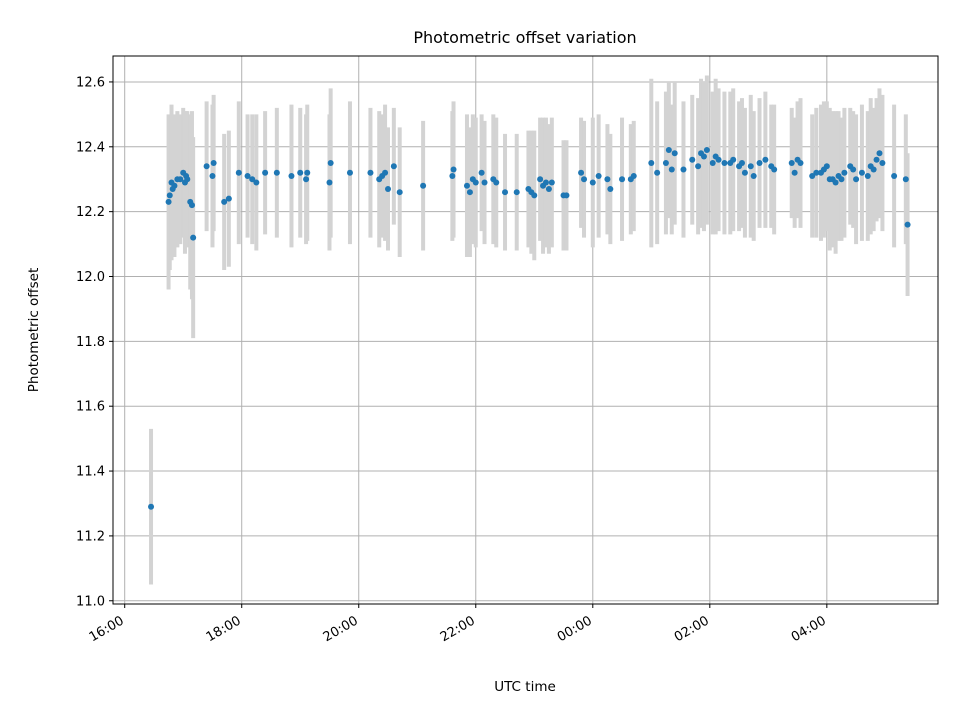 This screenshot has height=720, width=960. I want to click on y-tick-label: 11.6, so click(90, 407).